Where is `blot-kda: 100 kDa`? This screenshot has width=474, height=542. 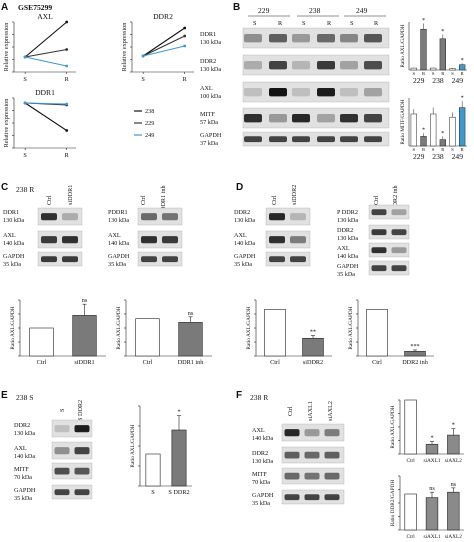 blot-kda: 100 kDa is located at coordinates (210, 96).